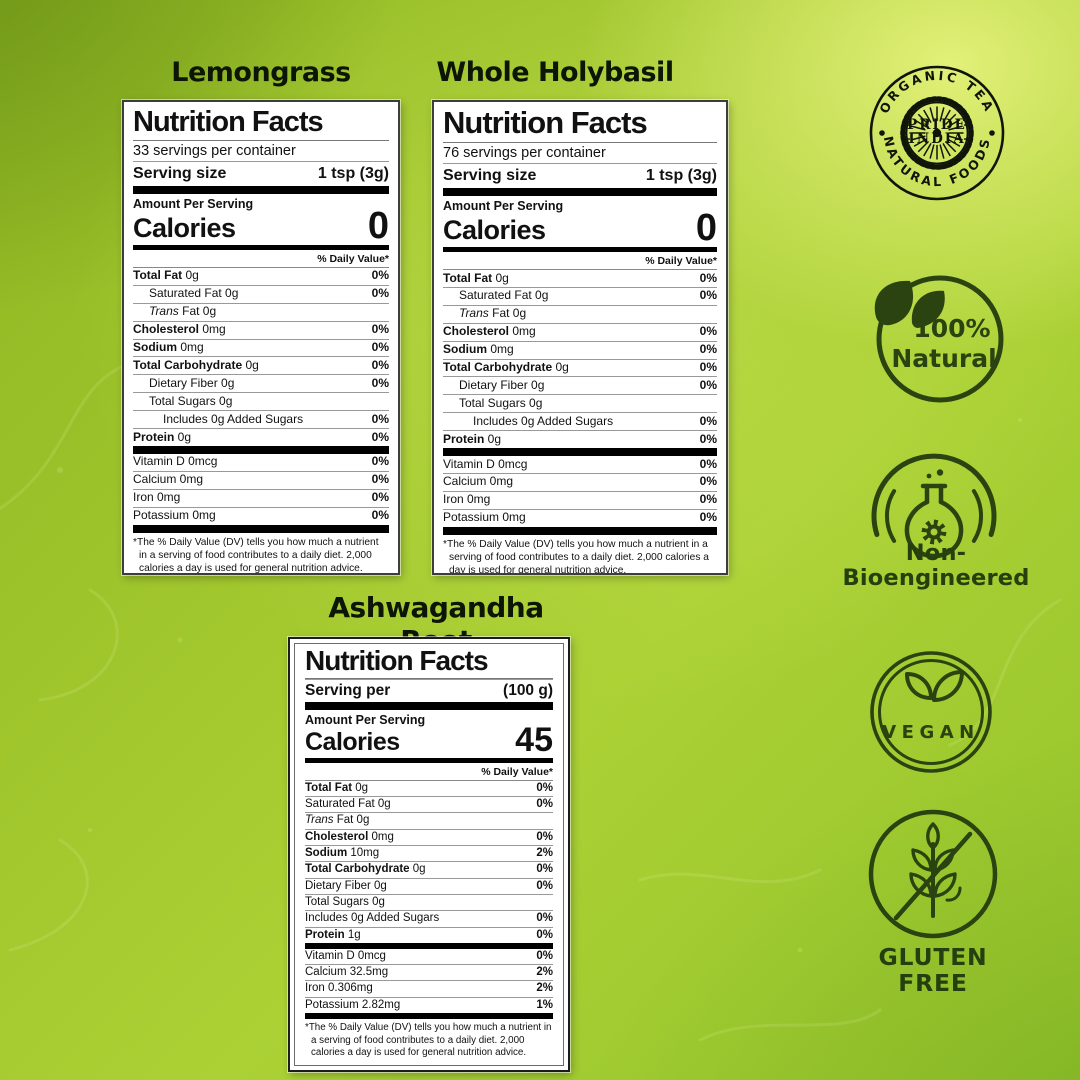 The image size is (1080, 1080). I want to click on nutrient-row: Protein 0g 0%, so click(580, 439).